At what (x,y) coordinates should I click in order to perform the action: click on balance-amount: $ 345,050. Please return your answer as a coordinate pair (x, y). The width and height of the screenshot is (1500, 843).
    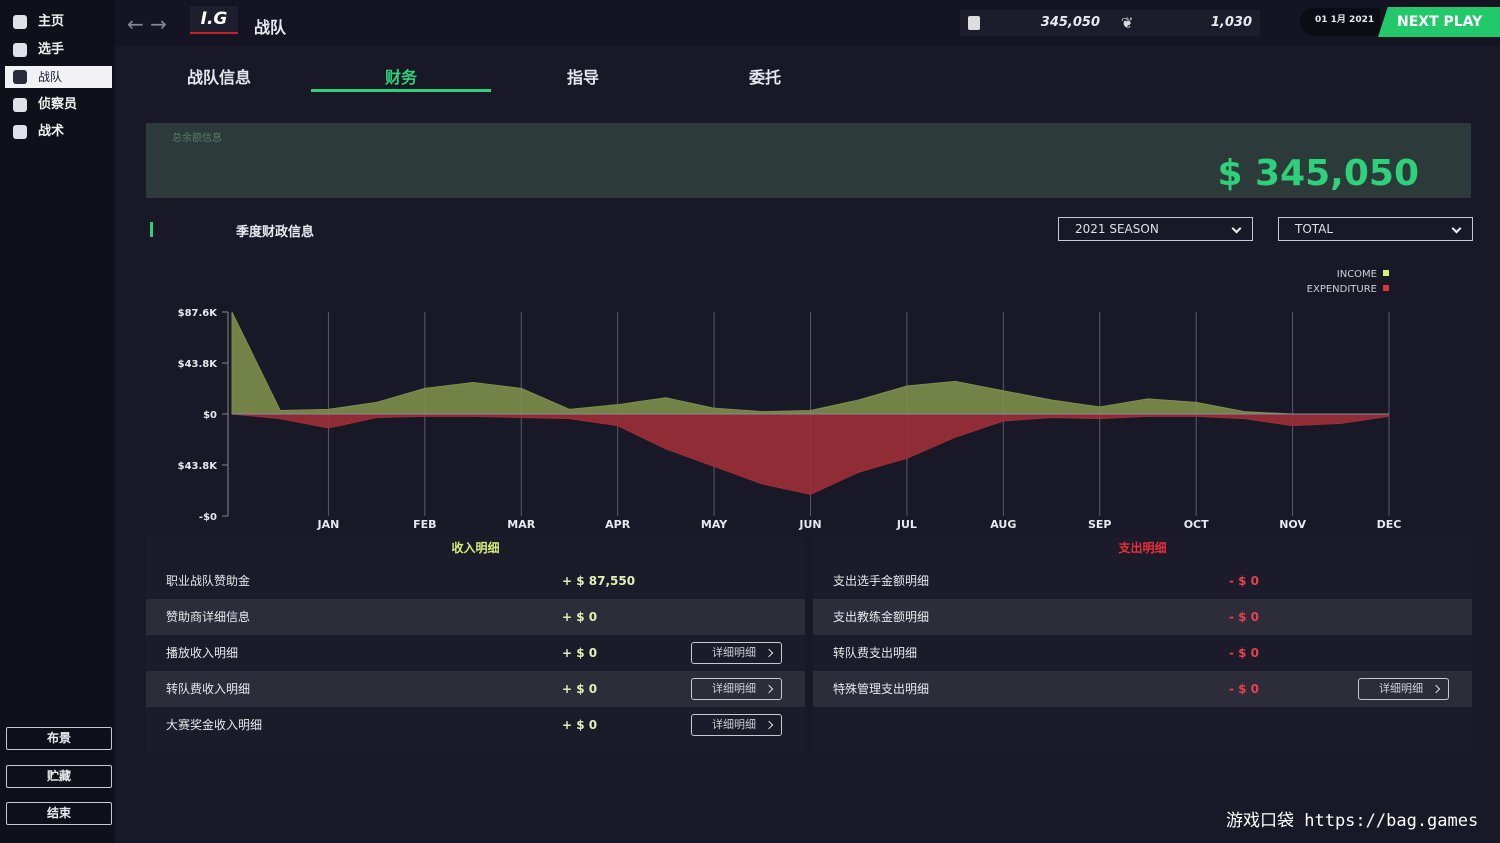
    Looking at the image, I should click on (1318, 173).